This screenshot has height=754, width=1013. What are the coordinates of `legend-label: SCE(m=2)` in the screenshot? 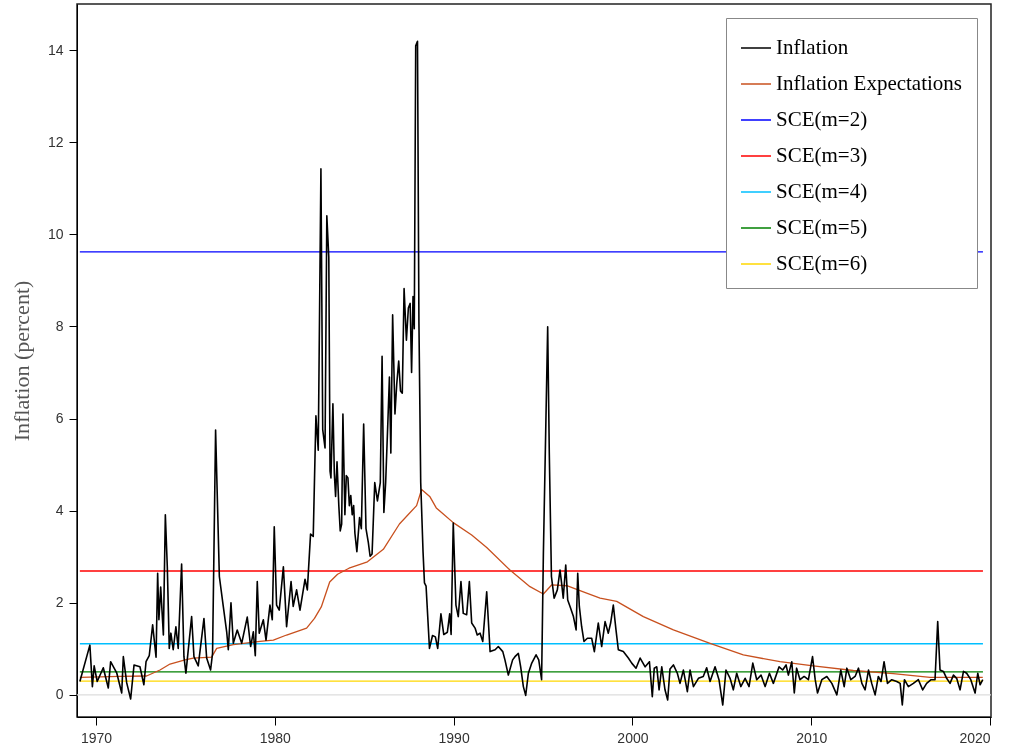 It's located at (822, 119).